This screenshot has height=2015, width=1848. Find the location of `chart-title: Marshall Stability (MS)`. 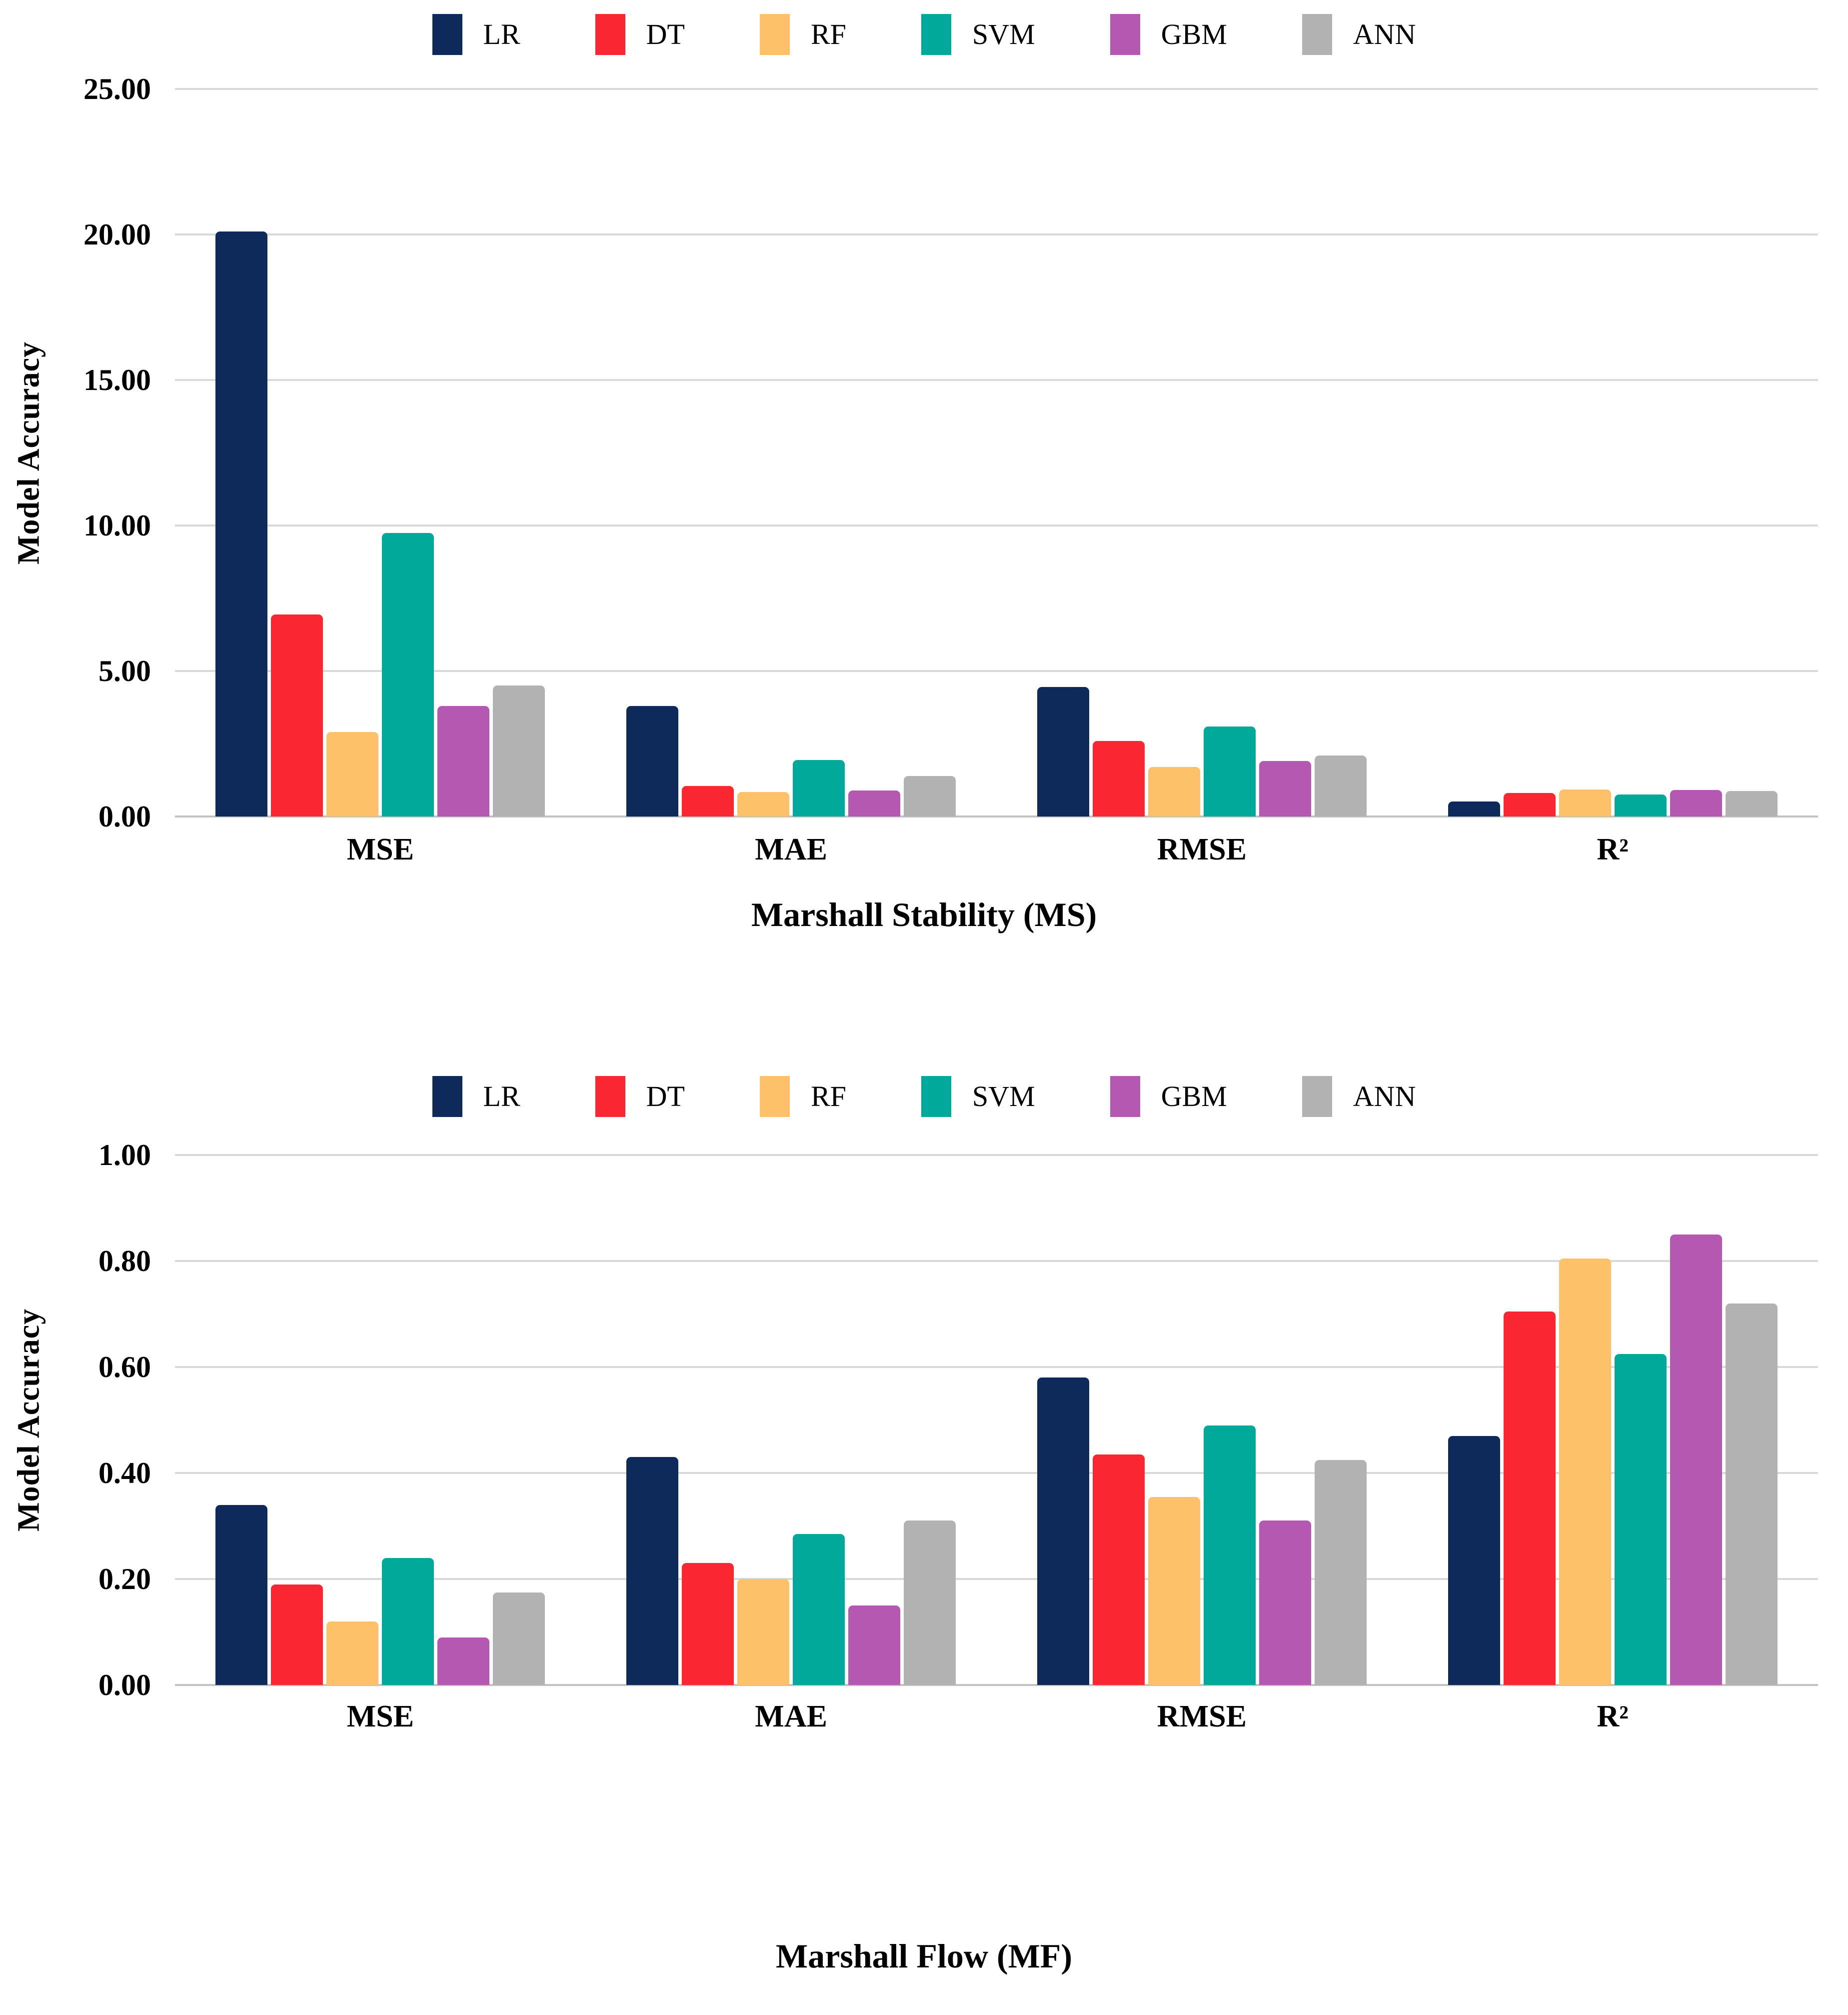

chart-title: Marshall Stability (MS) is located at coordinates (924, 915).